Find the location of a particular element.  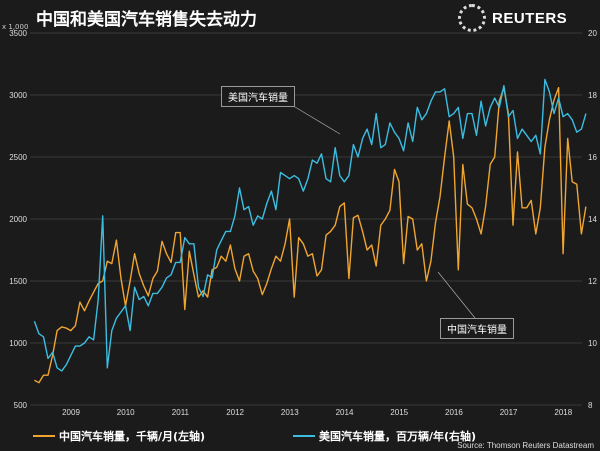

x-tick-label: 2016 is located at coordinates (454, 412).